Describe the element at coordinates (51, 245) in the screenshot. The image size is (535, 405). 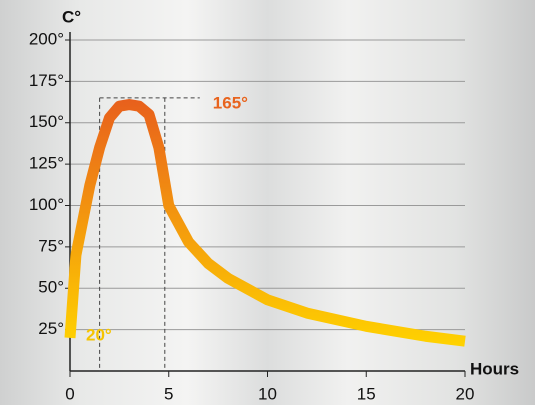
I see `y-tick-label: 75°` at that location.